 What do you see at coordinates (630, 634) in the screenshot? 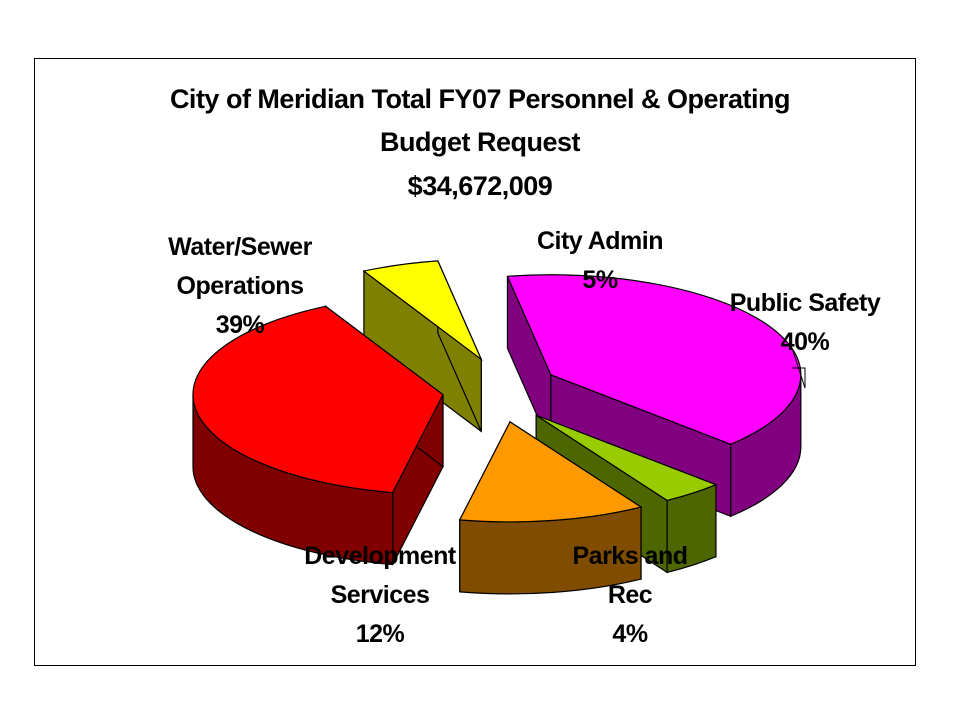
I see `label-parks-rec-pct: 4%` at bounding box center [630, 634].